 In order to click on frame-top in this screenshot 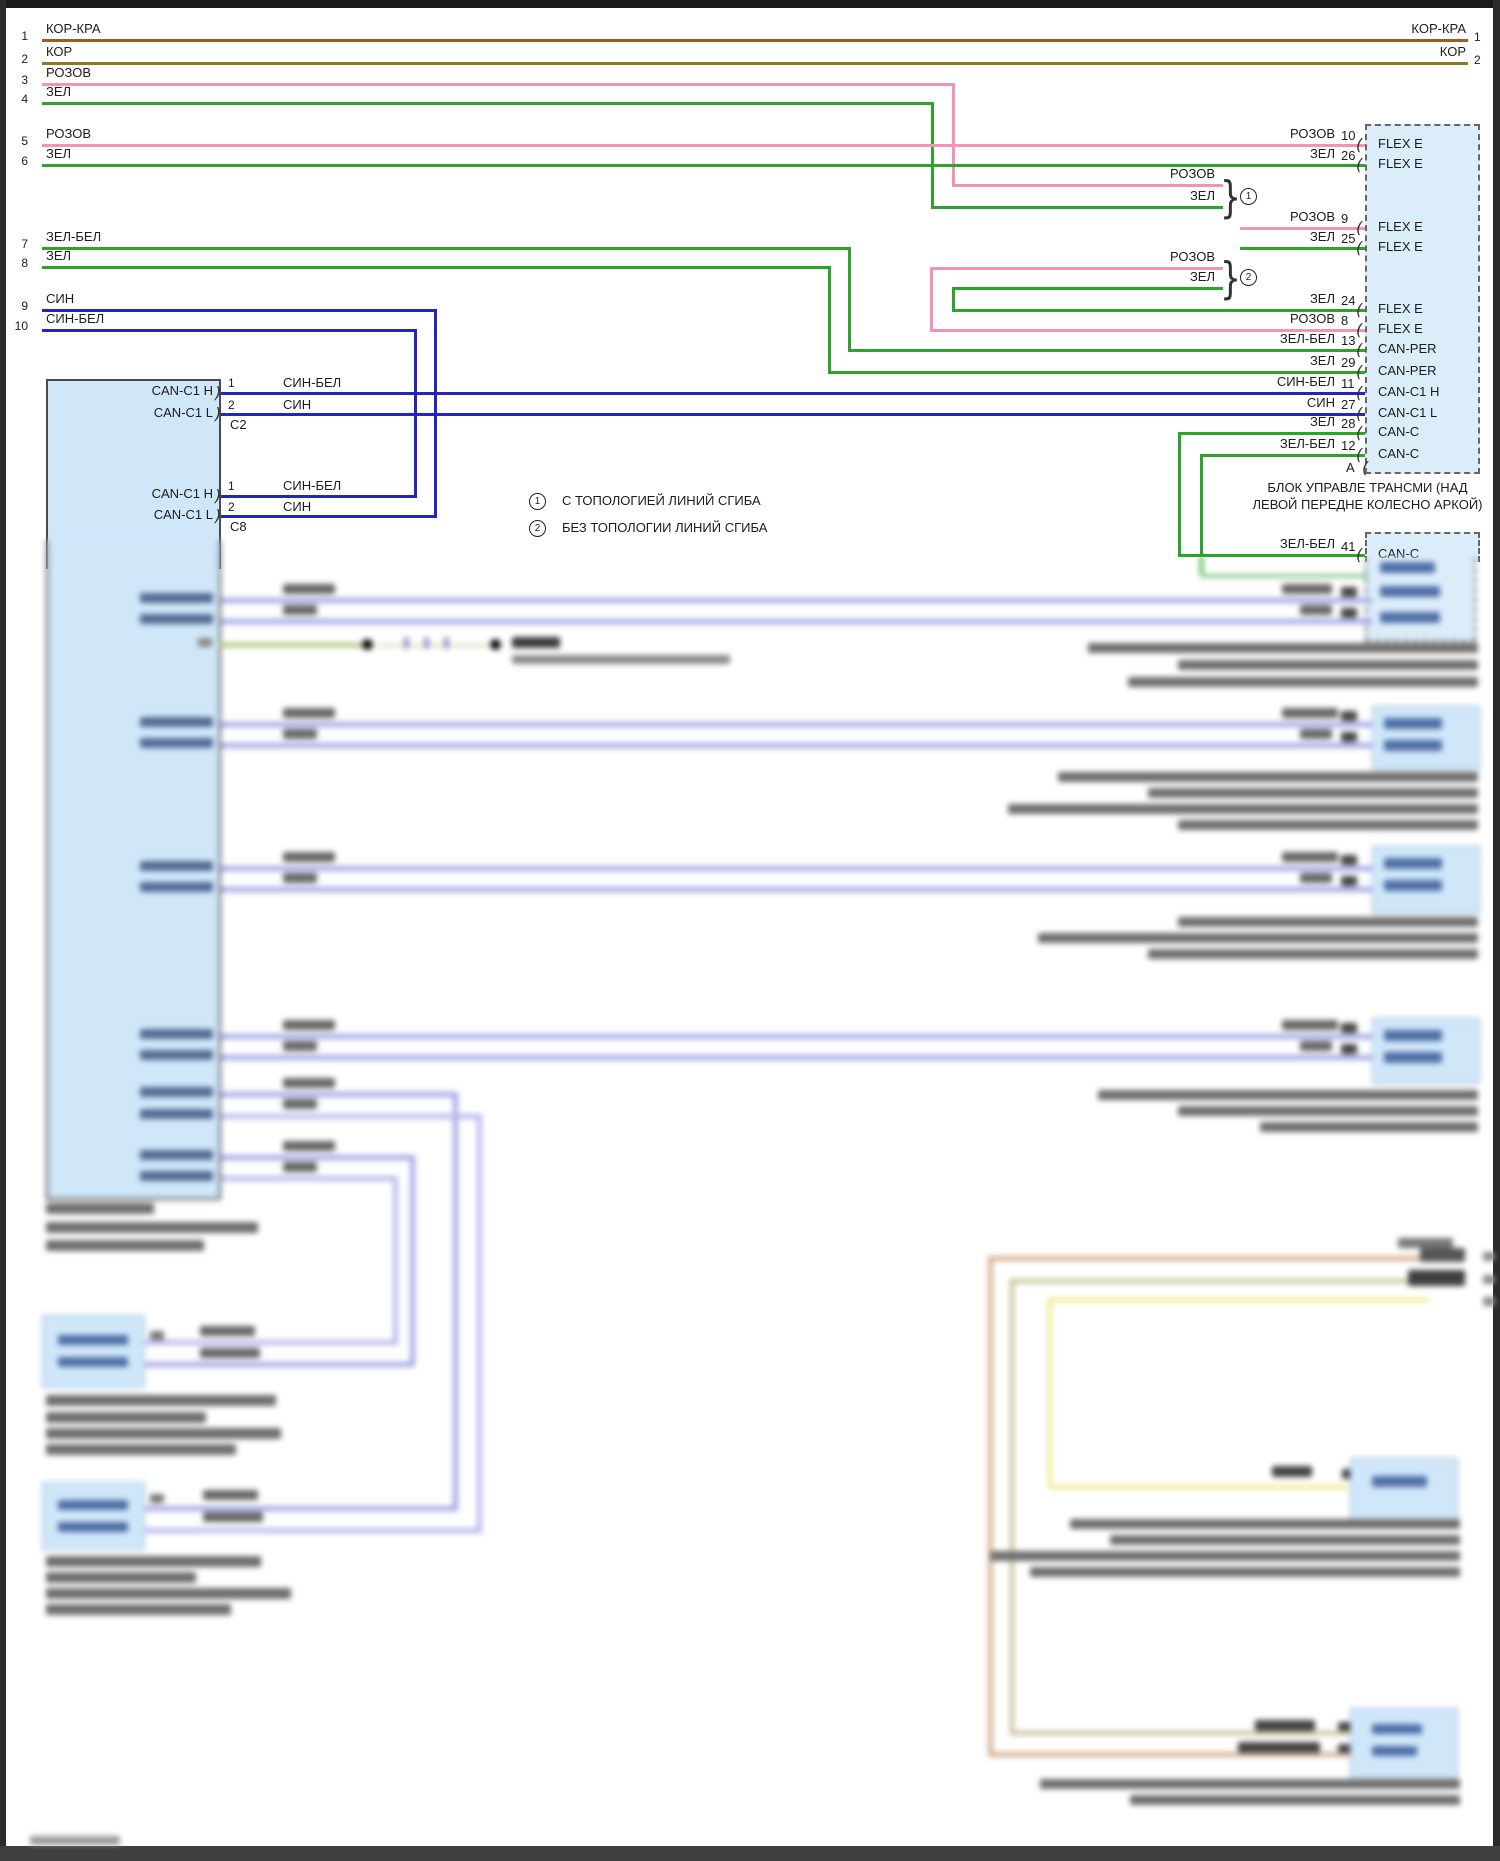, I will do `click(750, 4)`.